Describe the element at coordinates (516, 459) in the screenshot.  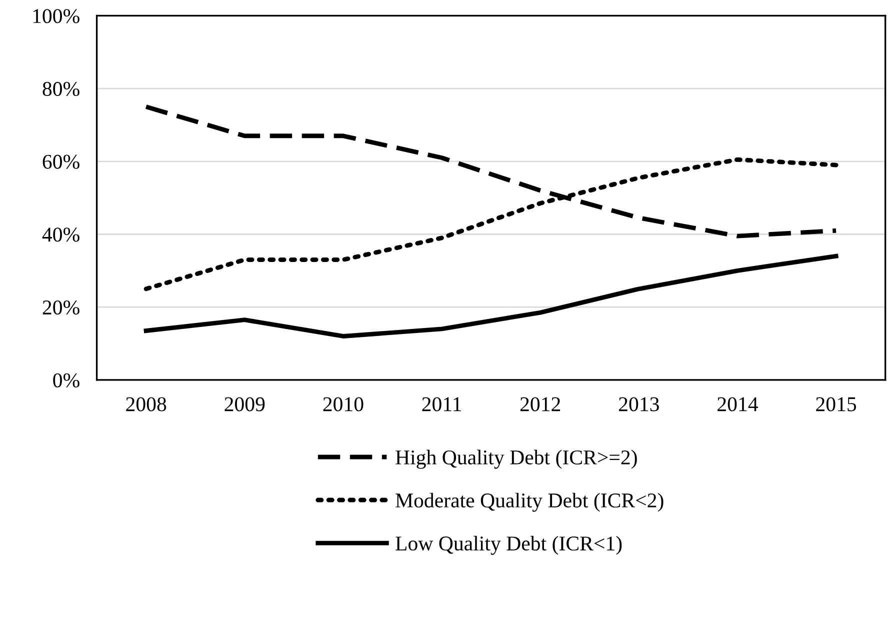
I see `legend-label: High Quality Debt (ICR>=2)` at that location.